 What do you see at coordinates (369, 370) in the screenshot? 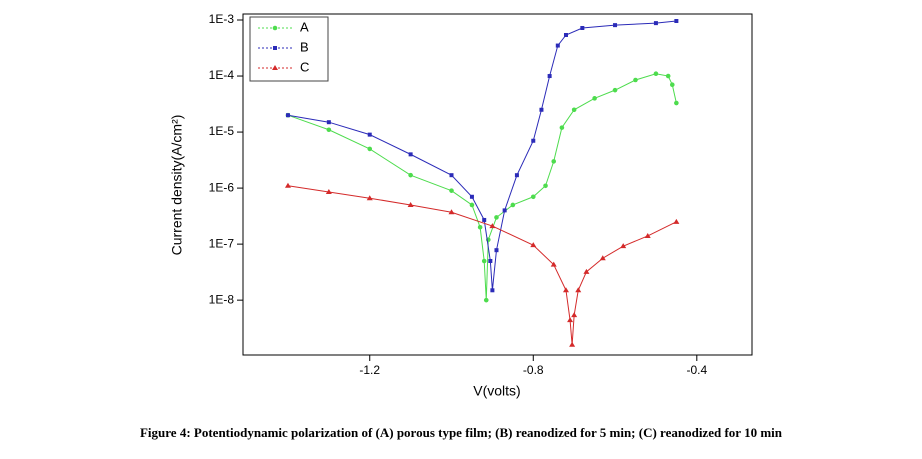
I see `x-tick-label: -1.2` at bounding box center [369, 370].